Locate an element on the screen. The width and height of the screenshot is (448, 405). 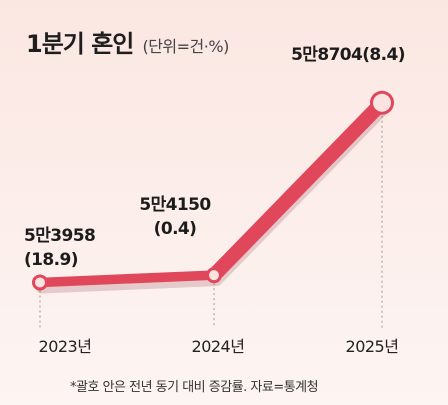
chart-title-block: 1분기 혼인 (단위=건·%) is located at coordinates (127, 41).